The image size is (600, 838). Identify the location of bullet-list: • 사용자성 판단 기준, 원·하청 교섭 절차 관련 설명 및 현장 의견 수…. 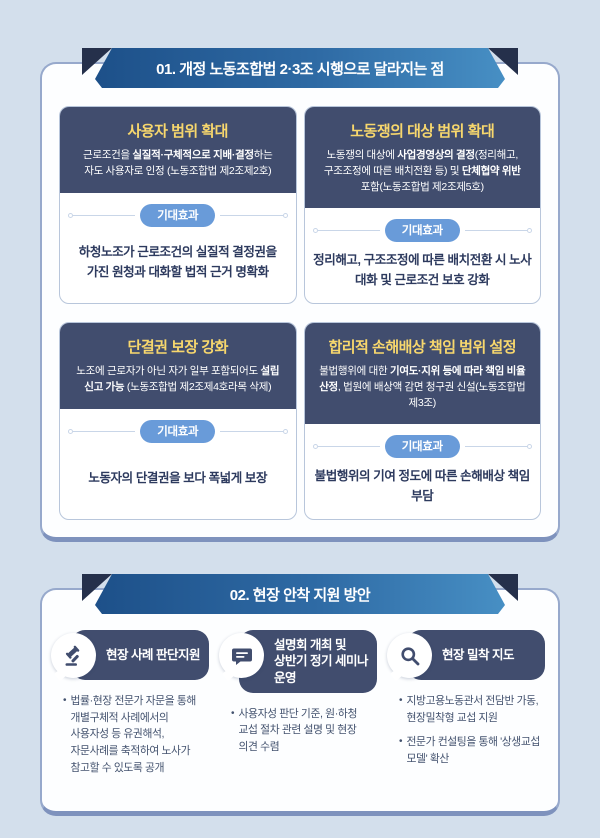
(301, 731).